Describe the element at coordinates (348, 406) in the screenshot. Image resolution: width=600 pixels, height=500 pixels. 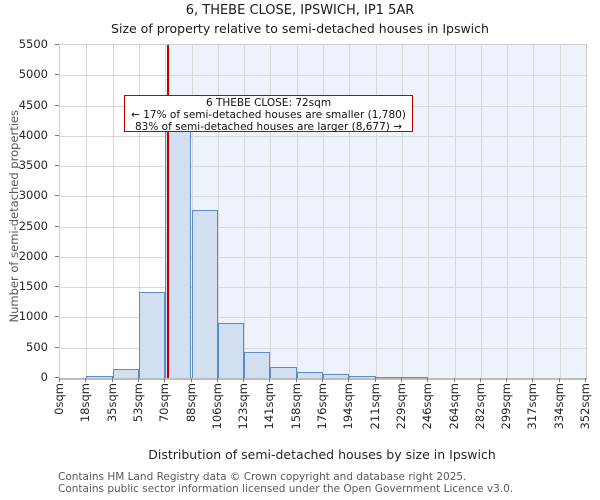
I see `x-tick-label: 194sqm` at that location.